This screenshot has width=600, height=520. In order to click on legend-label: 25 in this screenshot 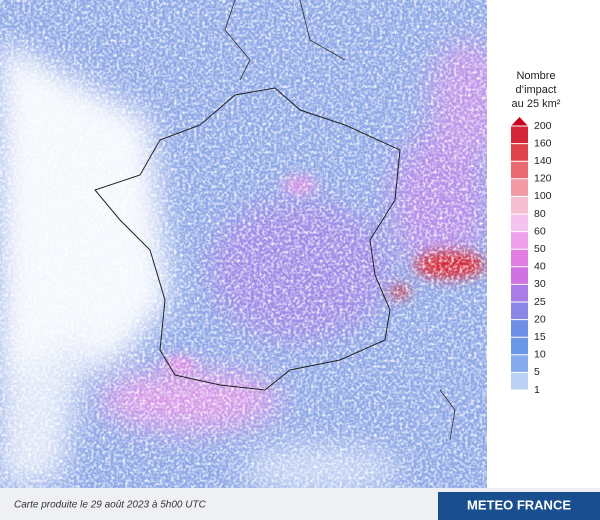, I will do `click(540, 302)`.